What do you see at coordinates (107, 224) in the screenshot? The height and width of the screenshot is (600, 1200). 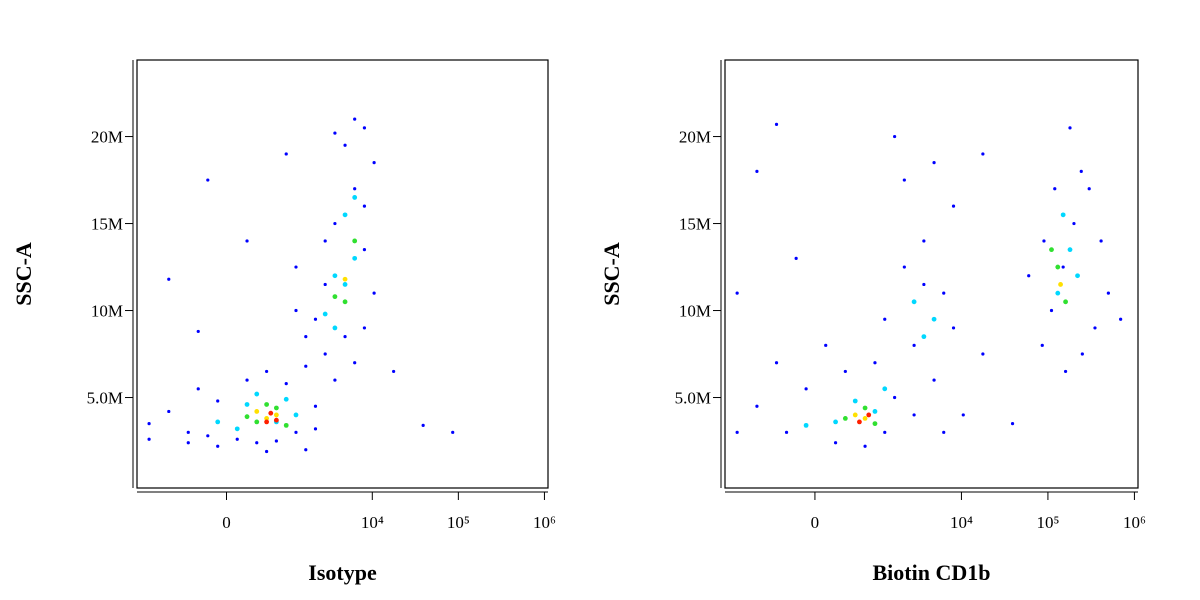 I see `y-tick-label: 15M` at bounding box center [107, 224].